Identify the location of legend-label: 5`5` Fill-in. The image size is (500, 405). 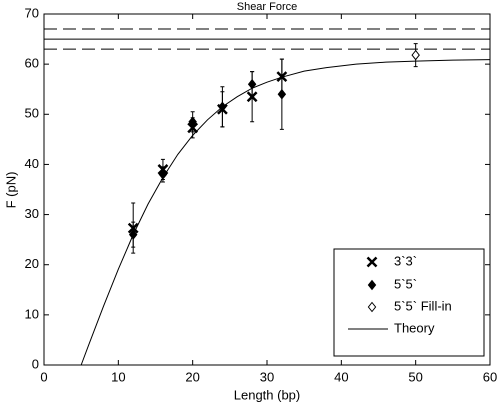
(423, 305).